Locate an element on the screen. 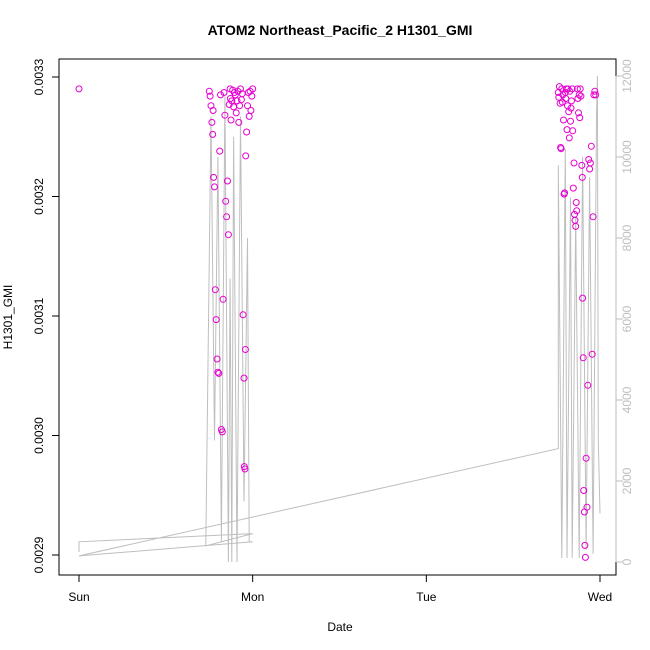  y2-axis: 0 2000 4000 6000 8000 10000 12000 is located at coordinates (624, 312).